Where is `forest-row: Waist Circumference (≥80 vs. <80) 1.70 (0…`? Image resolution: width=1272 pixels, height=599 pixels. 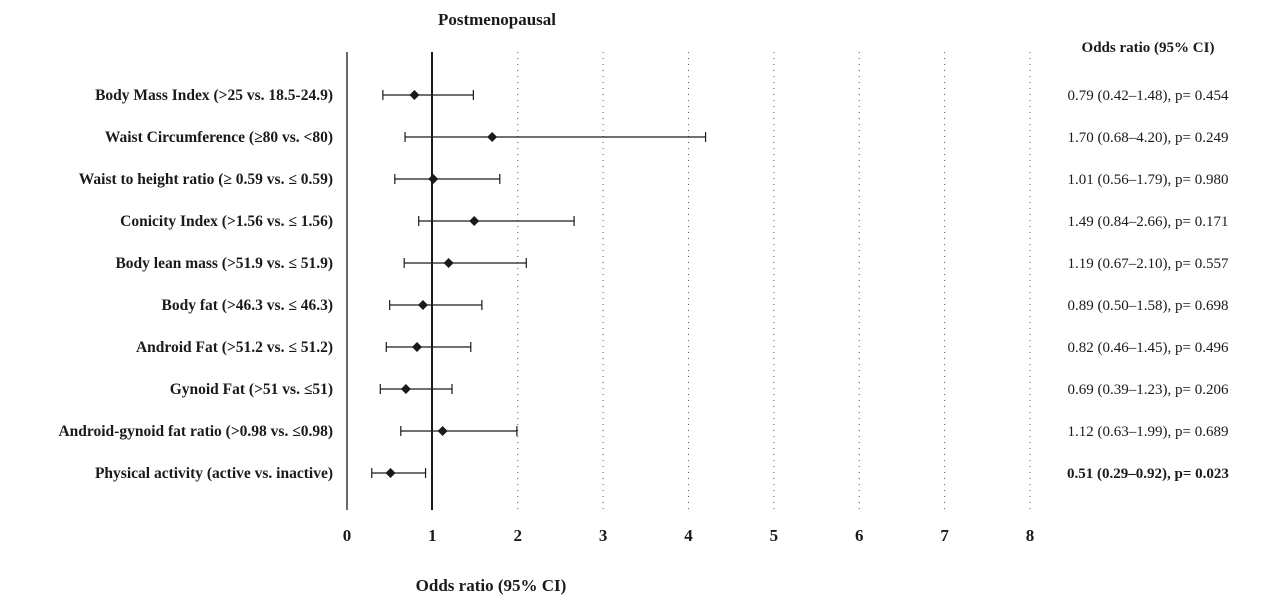 forest-row: Waist Circumference (≥80 vs. <80) 1.70 (0… is located at coordinates (667, 137).